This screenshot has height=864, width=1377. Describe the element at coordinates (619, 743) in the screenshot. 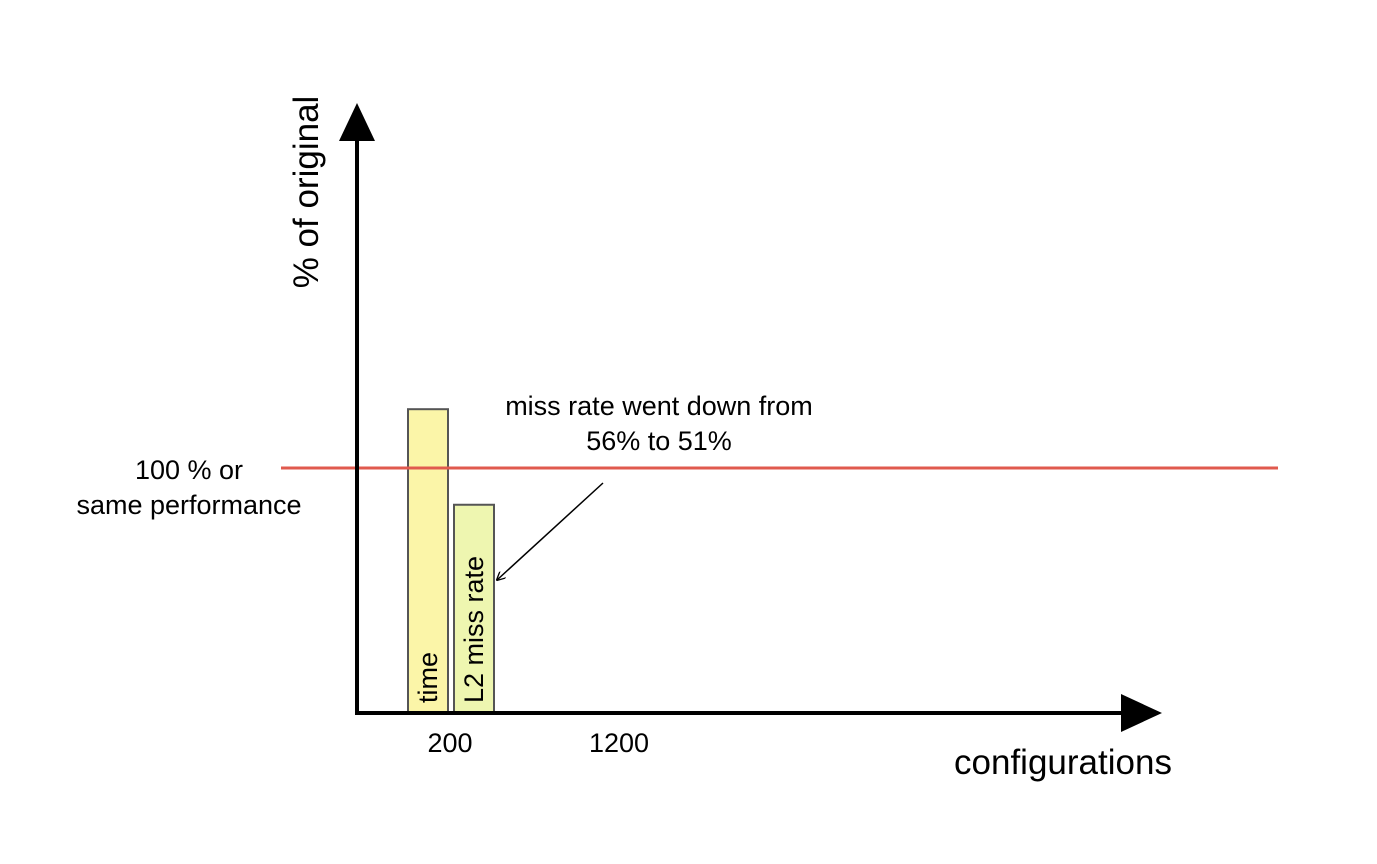

I see `x-tick-label-1200: 1200` at that location.